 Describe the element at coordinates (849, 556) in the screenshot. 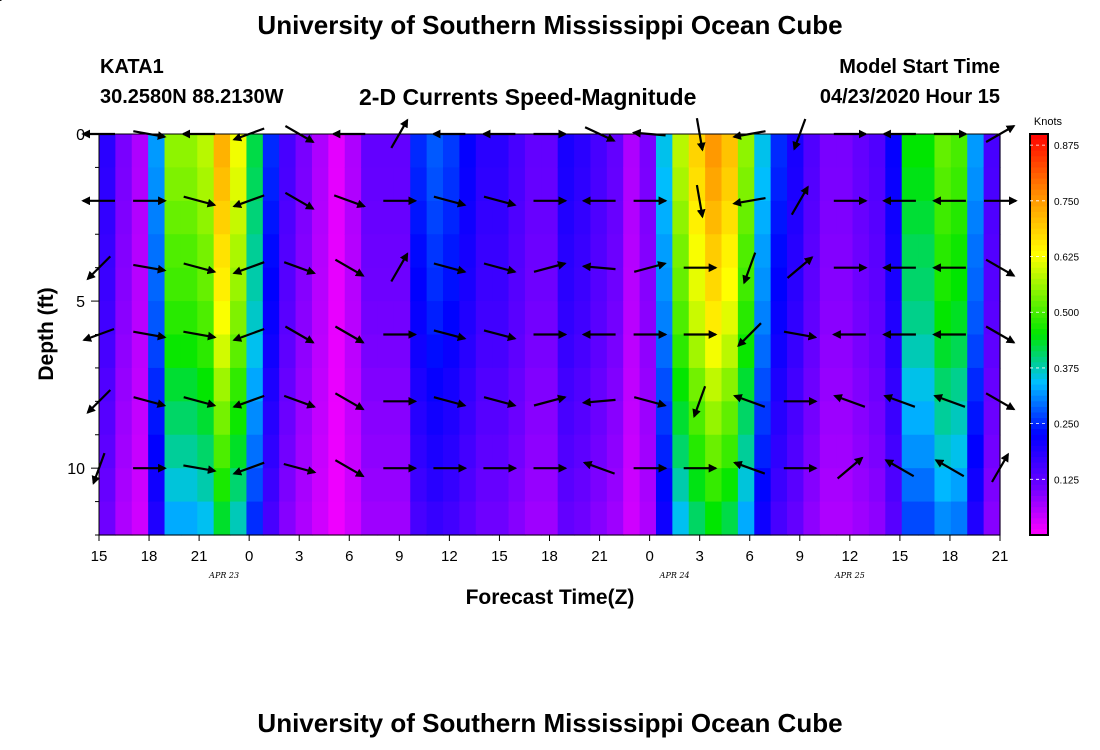

I see `x-tick-label: 12` at that location.